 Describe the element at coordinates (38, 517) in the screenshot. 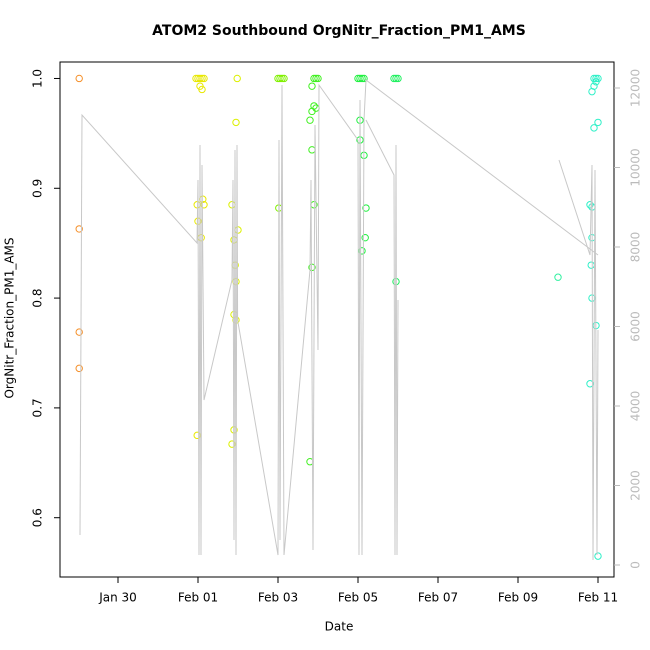

I see `y-tick-label: 0.6` at that location.